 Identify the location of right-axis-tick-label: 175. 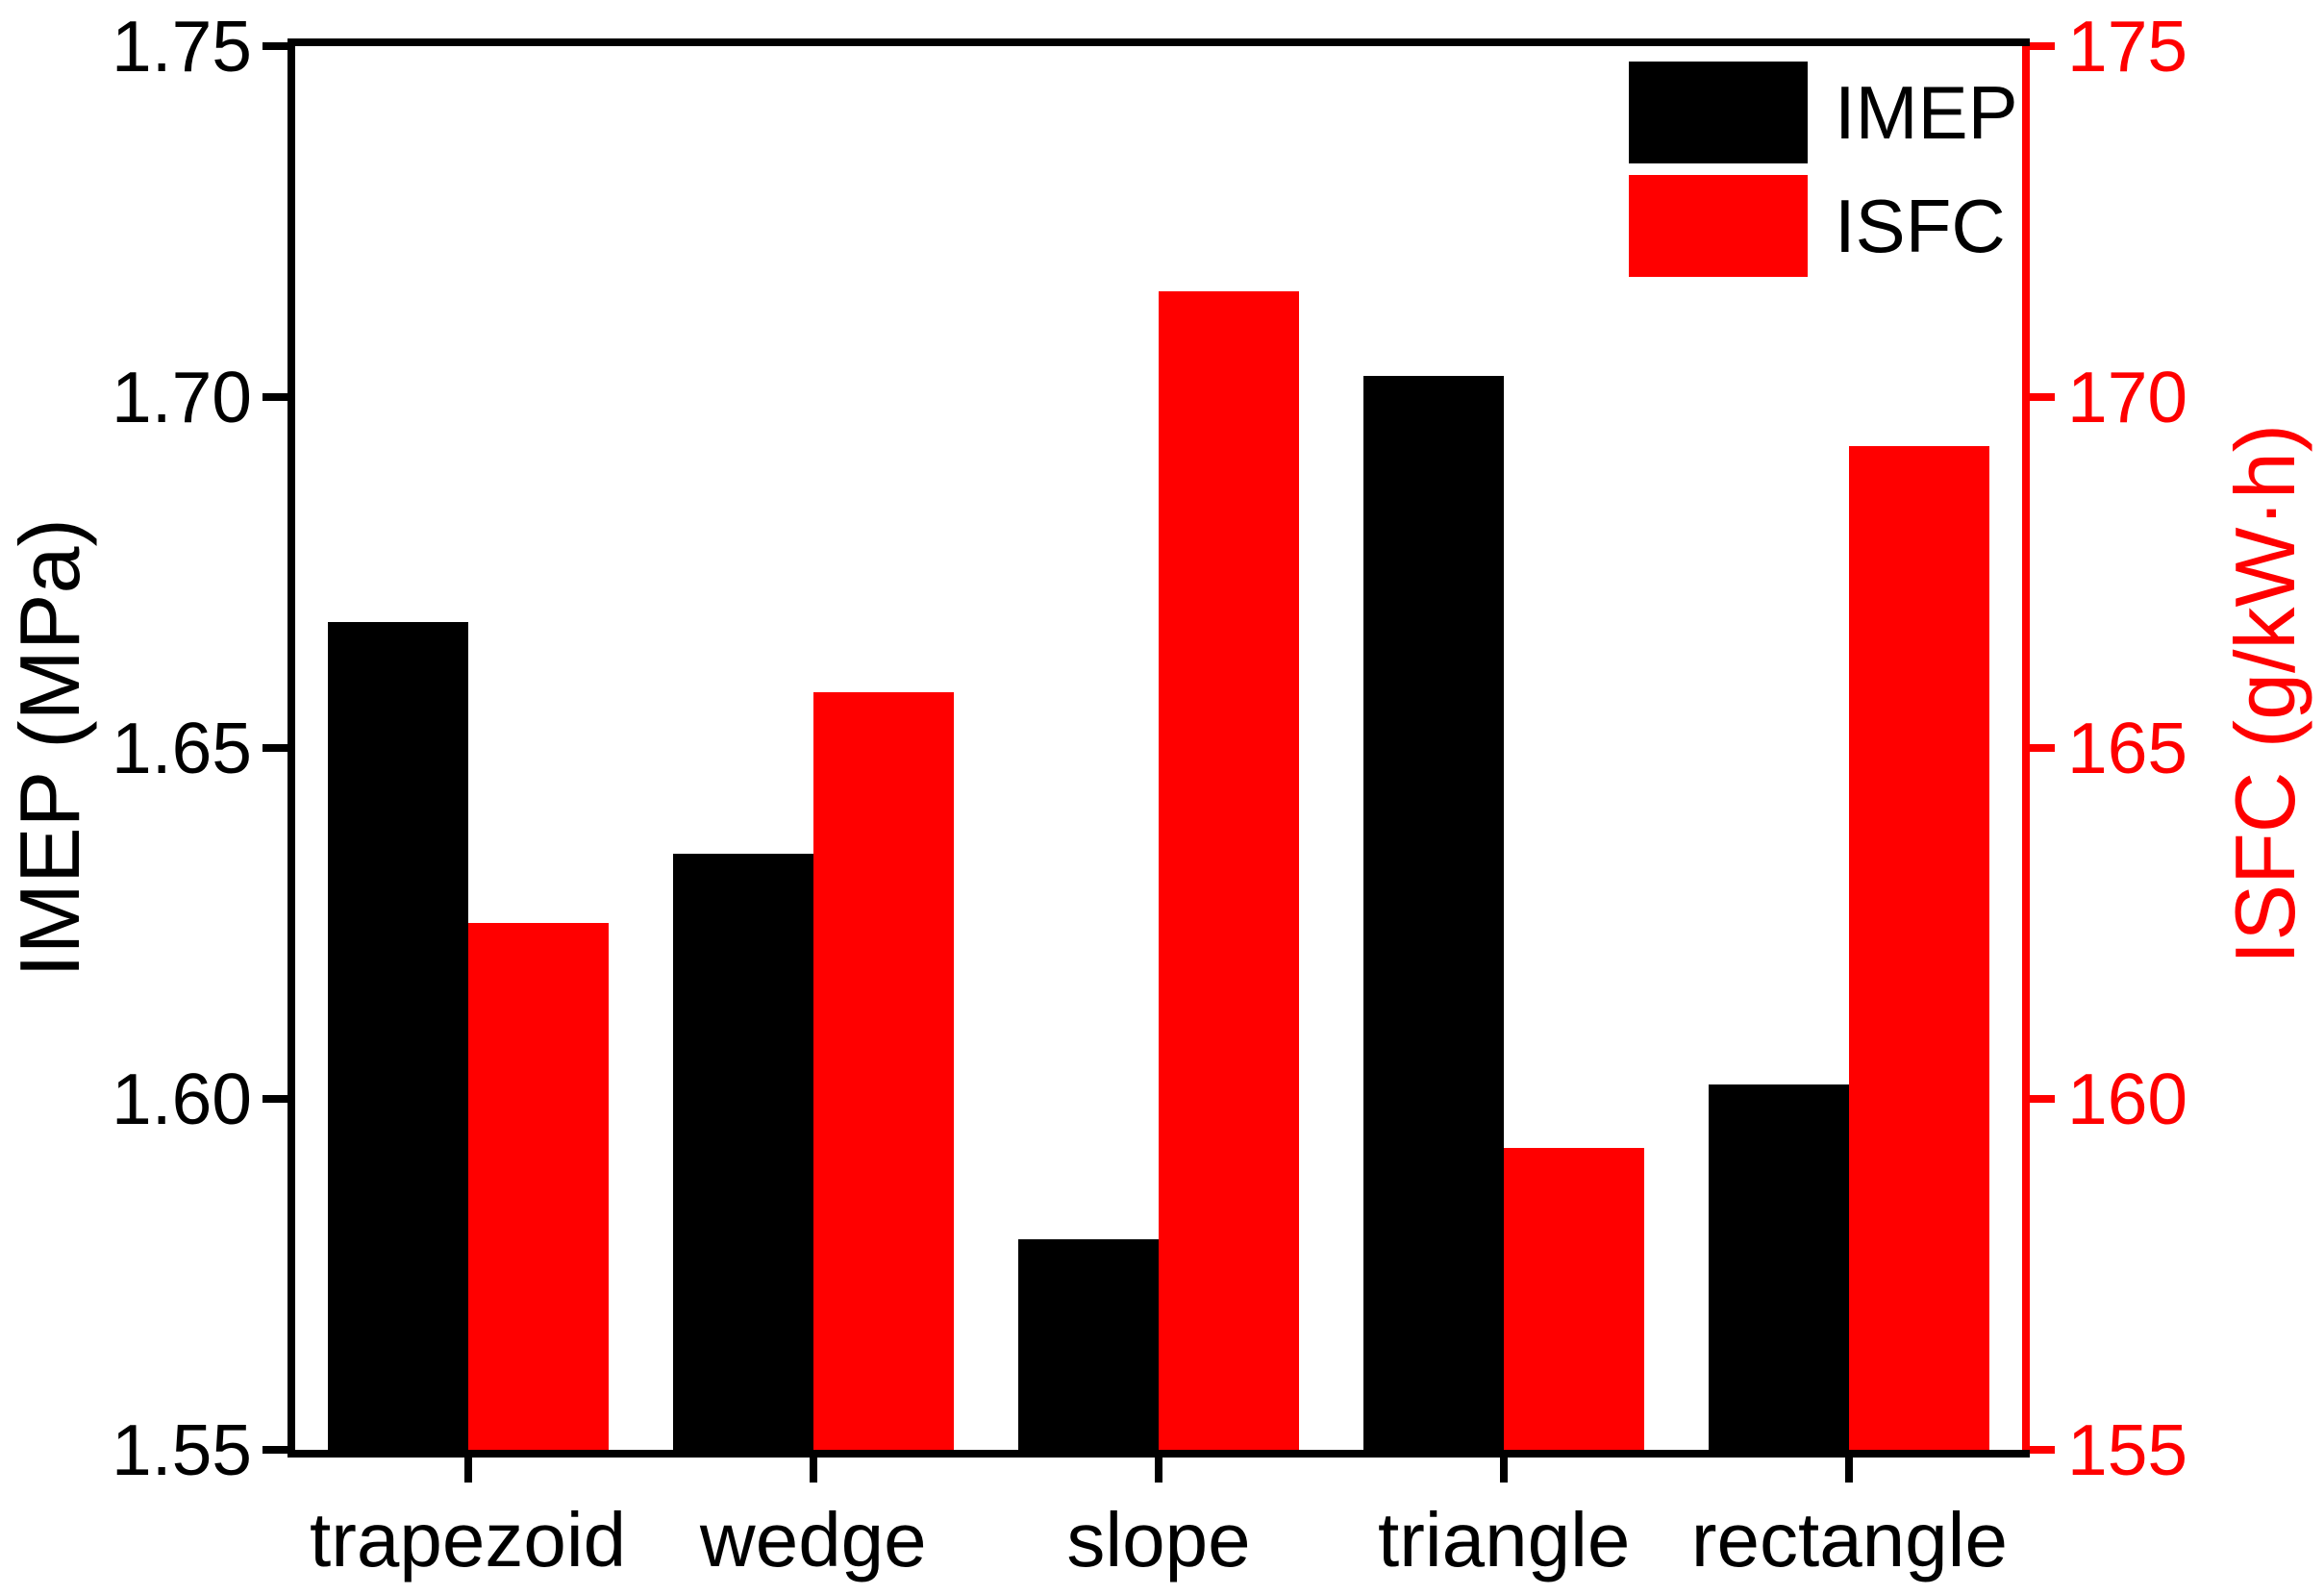
(2128, 46).